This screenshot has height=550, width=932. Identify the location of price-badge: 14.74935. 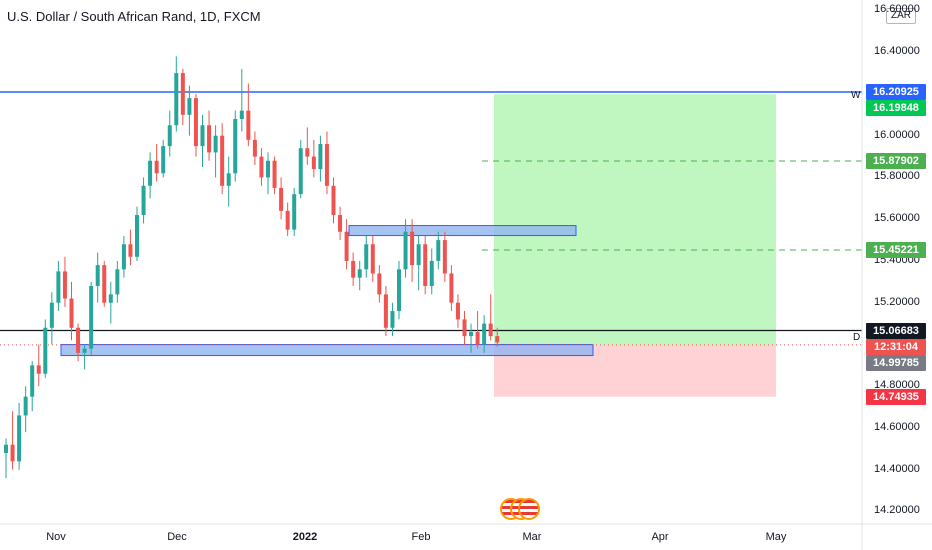
(896, 396).